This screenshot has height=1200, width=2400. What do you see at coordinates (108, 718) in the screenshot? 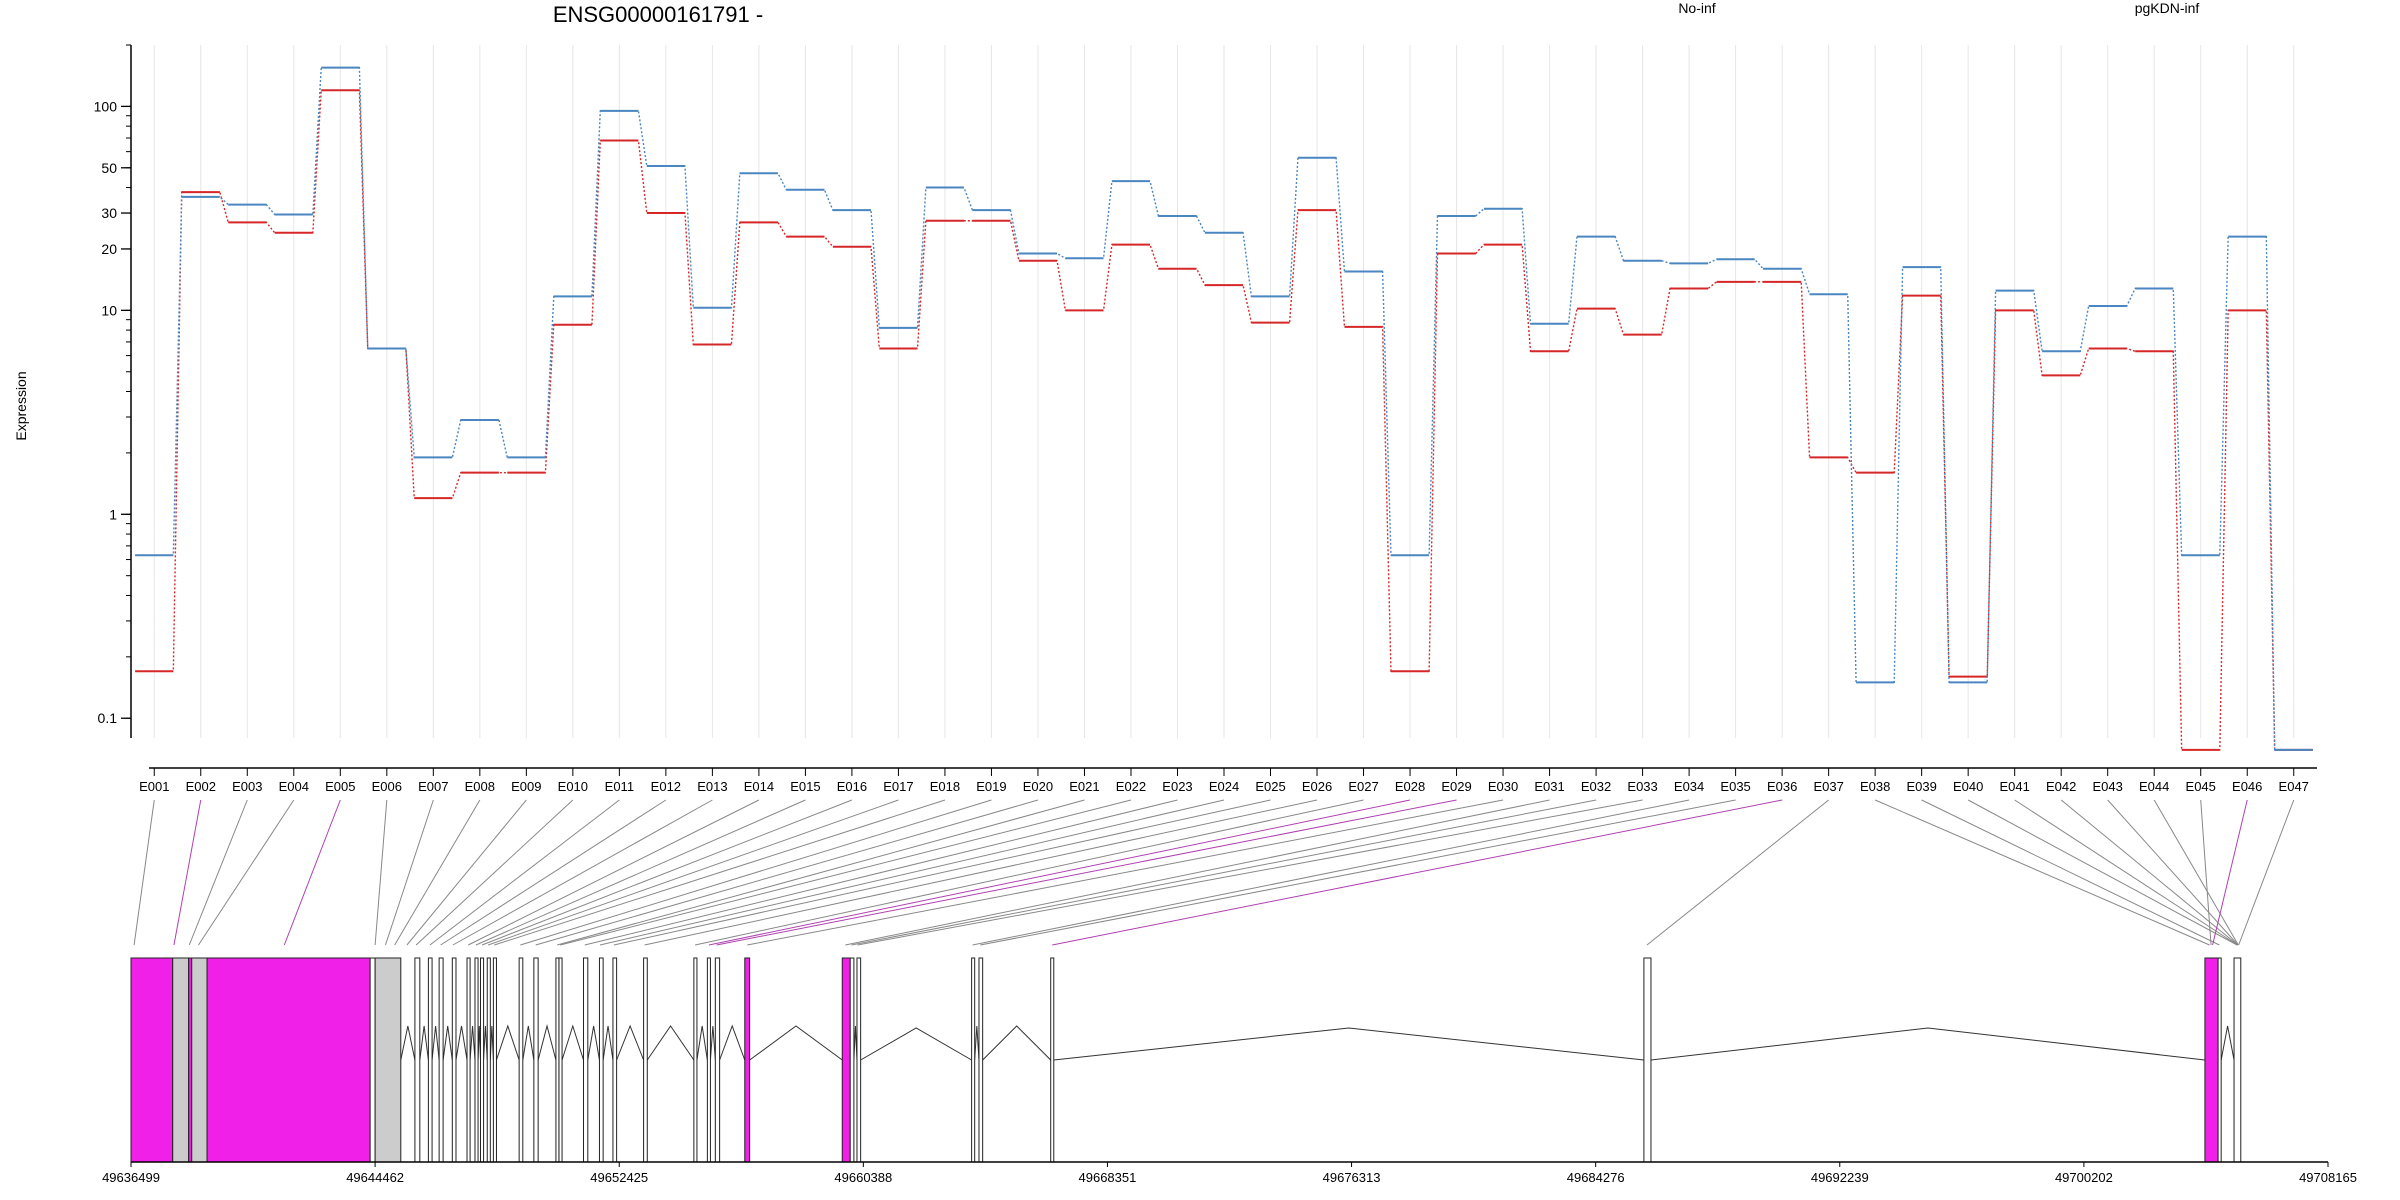
I see `y-tick-label: 0.1` at bounding box center [108, 718].